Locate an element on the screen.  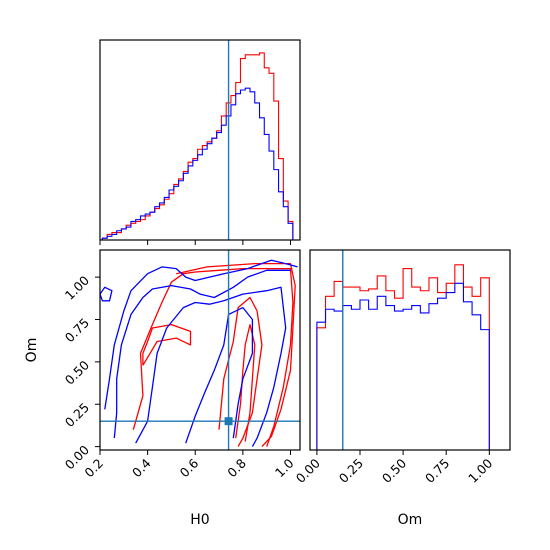
h0-marginal-tick-marks is located at coordinates (195, 242).